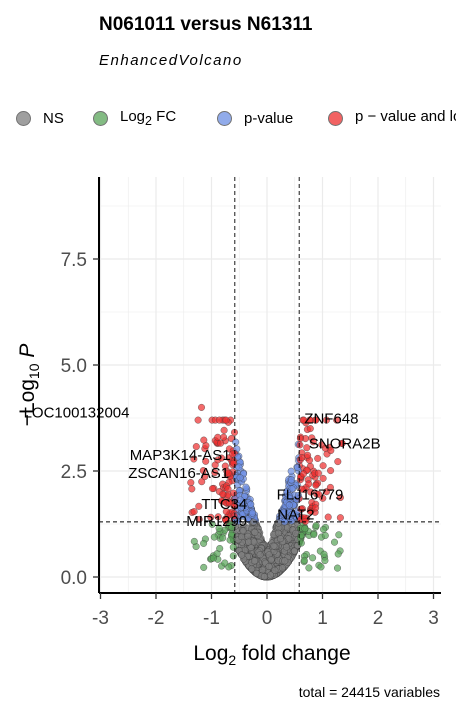 The height and width of the screenshot is (720, 456). I want to click on gene-label: NAT2, so click(295, 514).